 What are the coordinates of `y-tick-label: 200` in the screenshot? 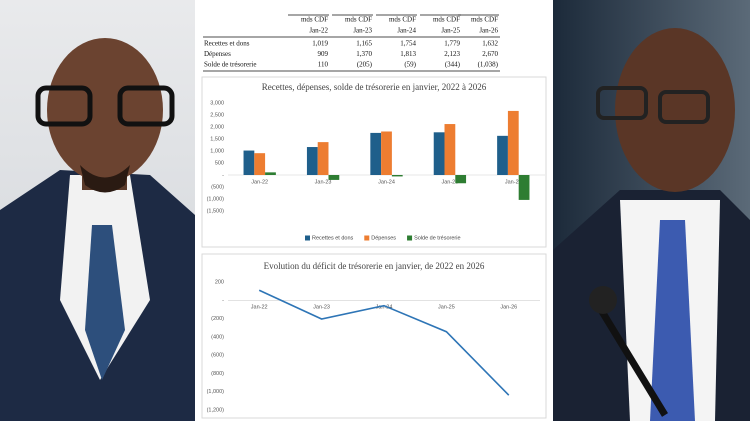 It's located at (219, 282).